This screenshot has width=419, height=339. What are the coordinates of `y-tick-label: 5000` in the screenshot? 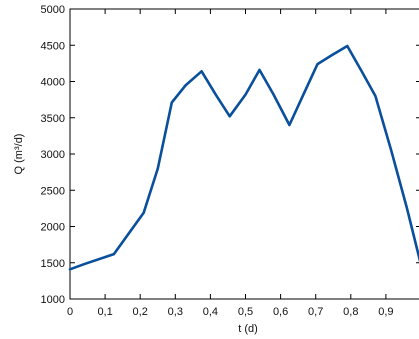 It's located at (53, 10).